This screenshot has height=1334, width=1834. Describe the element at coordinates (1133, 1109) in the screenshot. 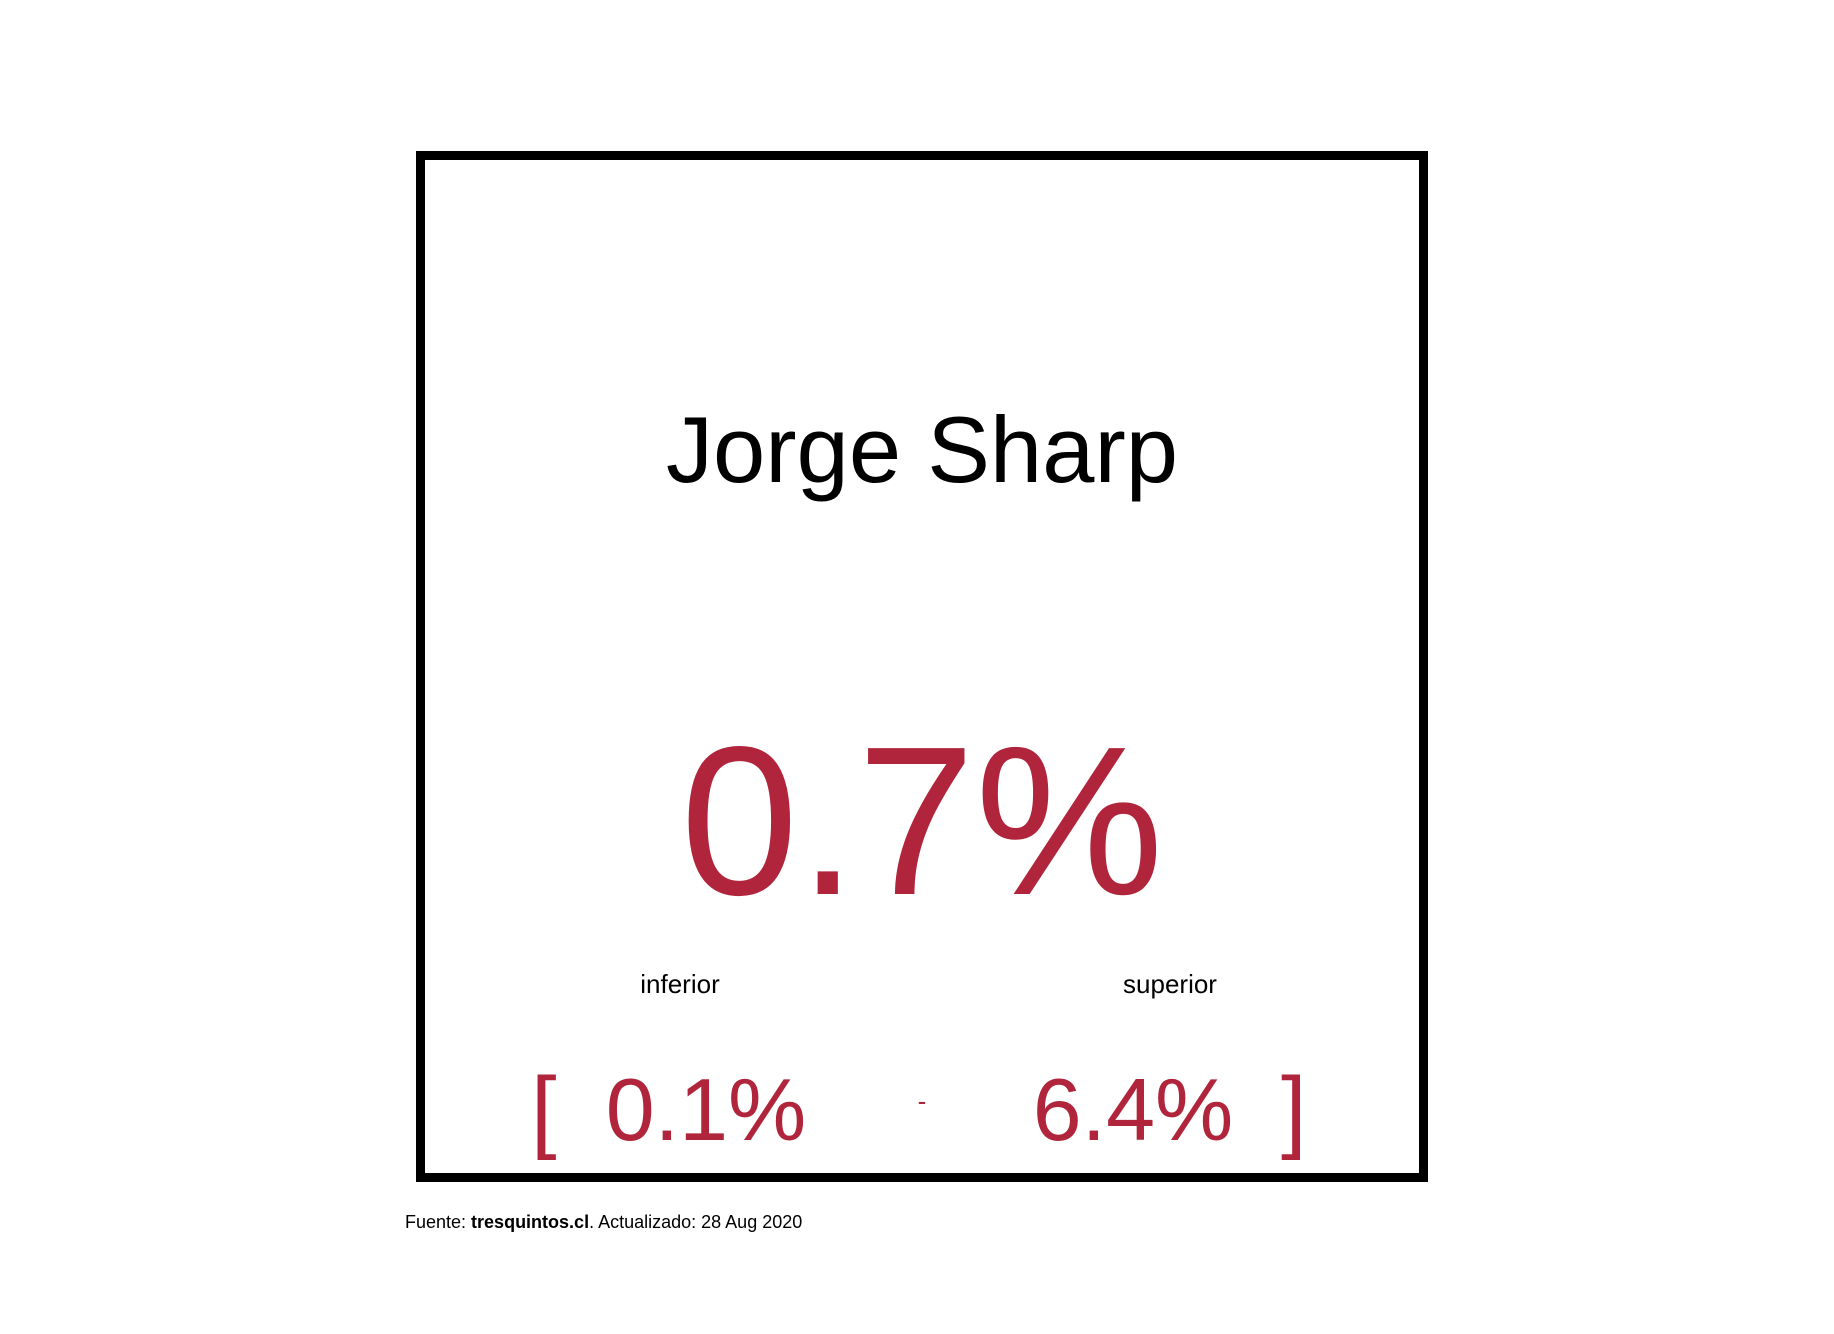

I see `upper-bound-value: 6.4%` at that location.